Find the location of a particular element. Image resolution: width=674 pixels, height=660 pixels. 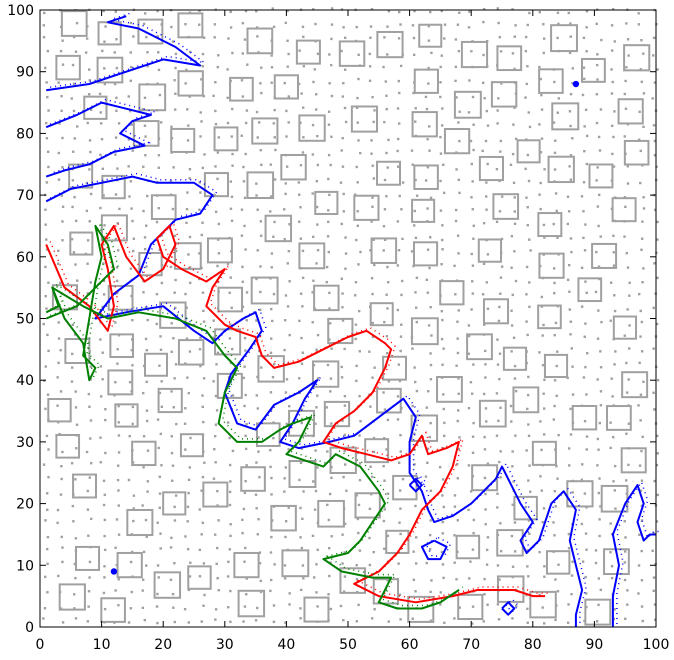

y-tick-label: 60 is located at coordinates (25, 258).